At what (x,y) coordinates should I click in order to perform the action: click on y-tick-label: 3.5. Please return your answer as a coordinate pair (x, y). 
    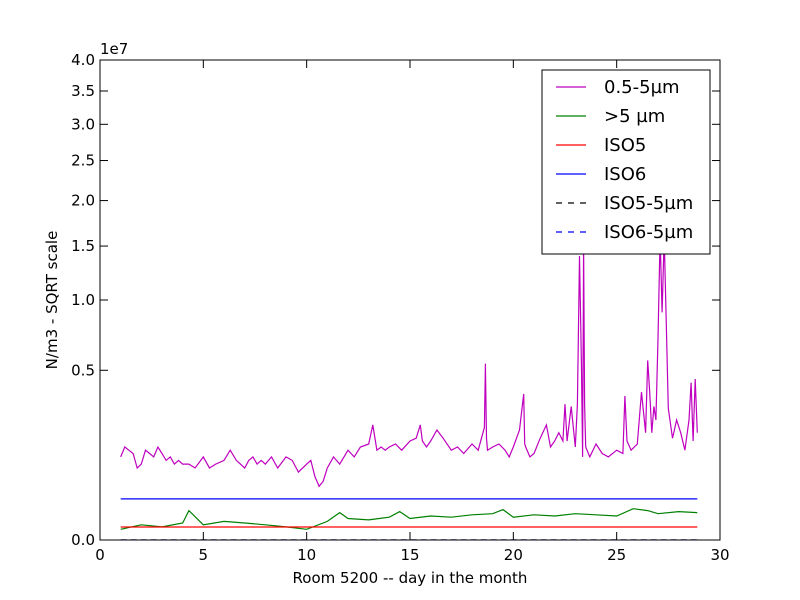
    Looking at the image, I should click on (83, 91).